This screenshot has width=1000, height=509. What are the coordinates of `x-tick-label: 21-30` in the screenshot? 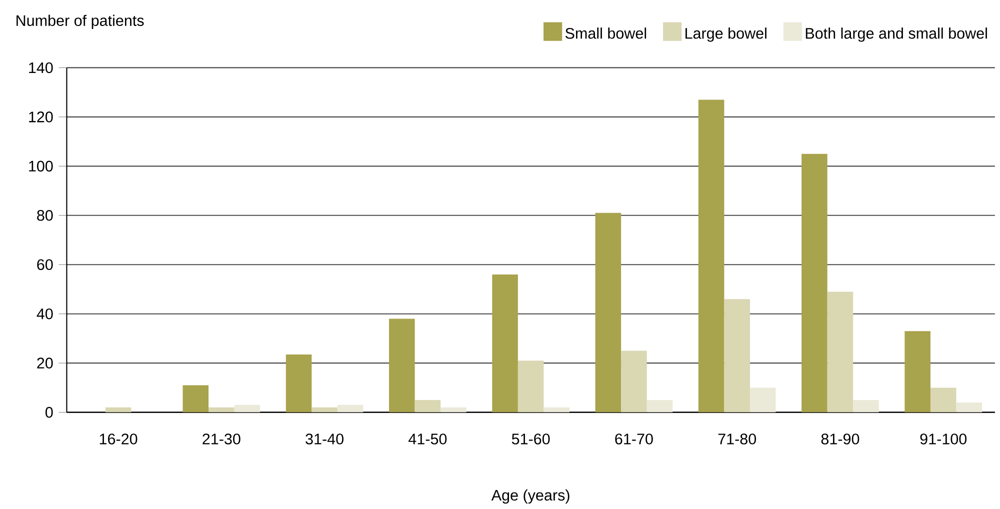 It's located at (221, 439).